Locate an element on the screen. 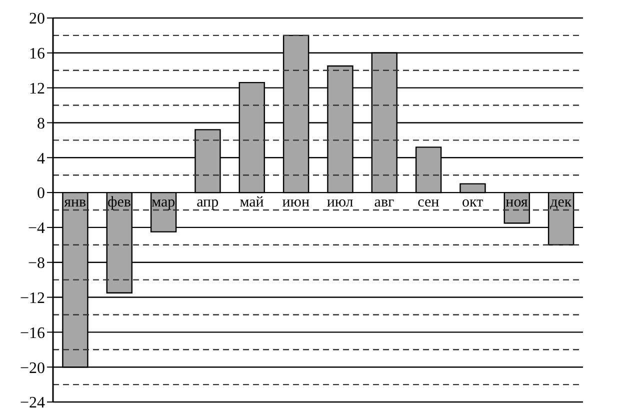 The width and height of the screenshot is (627, 417). y-tick-label: 4 is located at coordinates (41, 159).